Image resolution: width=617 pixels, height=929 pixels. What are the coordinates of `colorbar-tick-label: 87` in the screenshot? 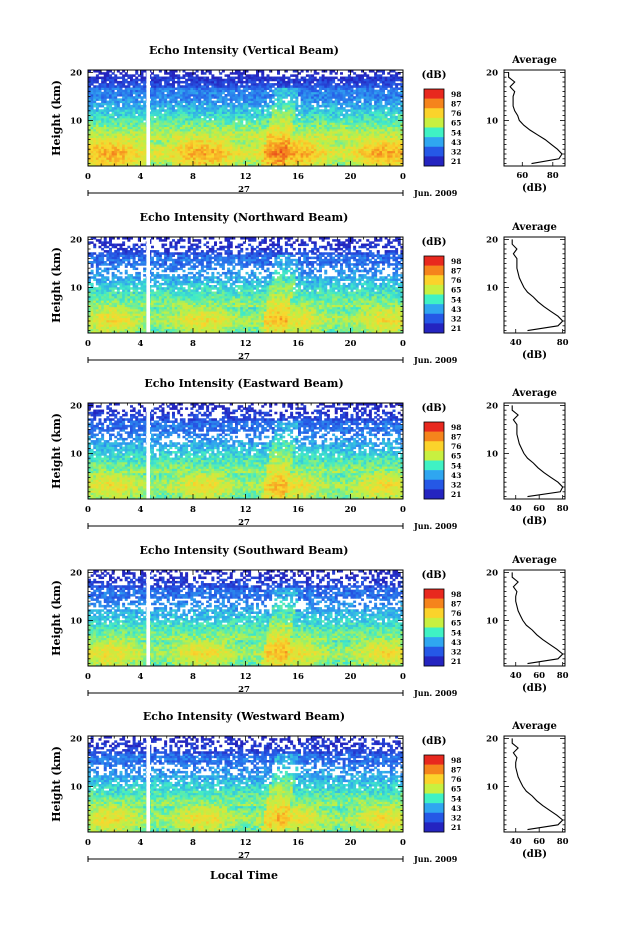 It's located at (456, 436).